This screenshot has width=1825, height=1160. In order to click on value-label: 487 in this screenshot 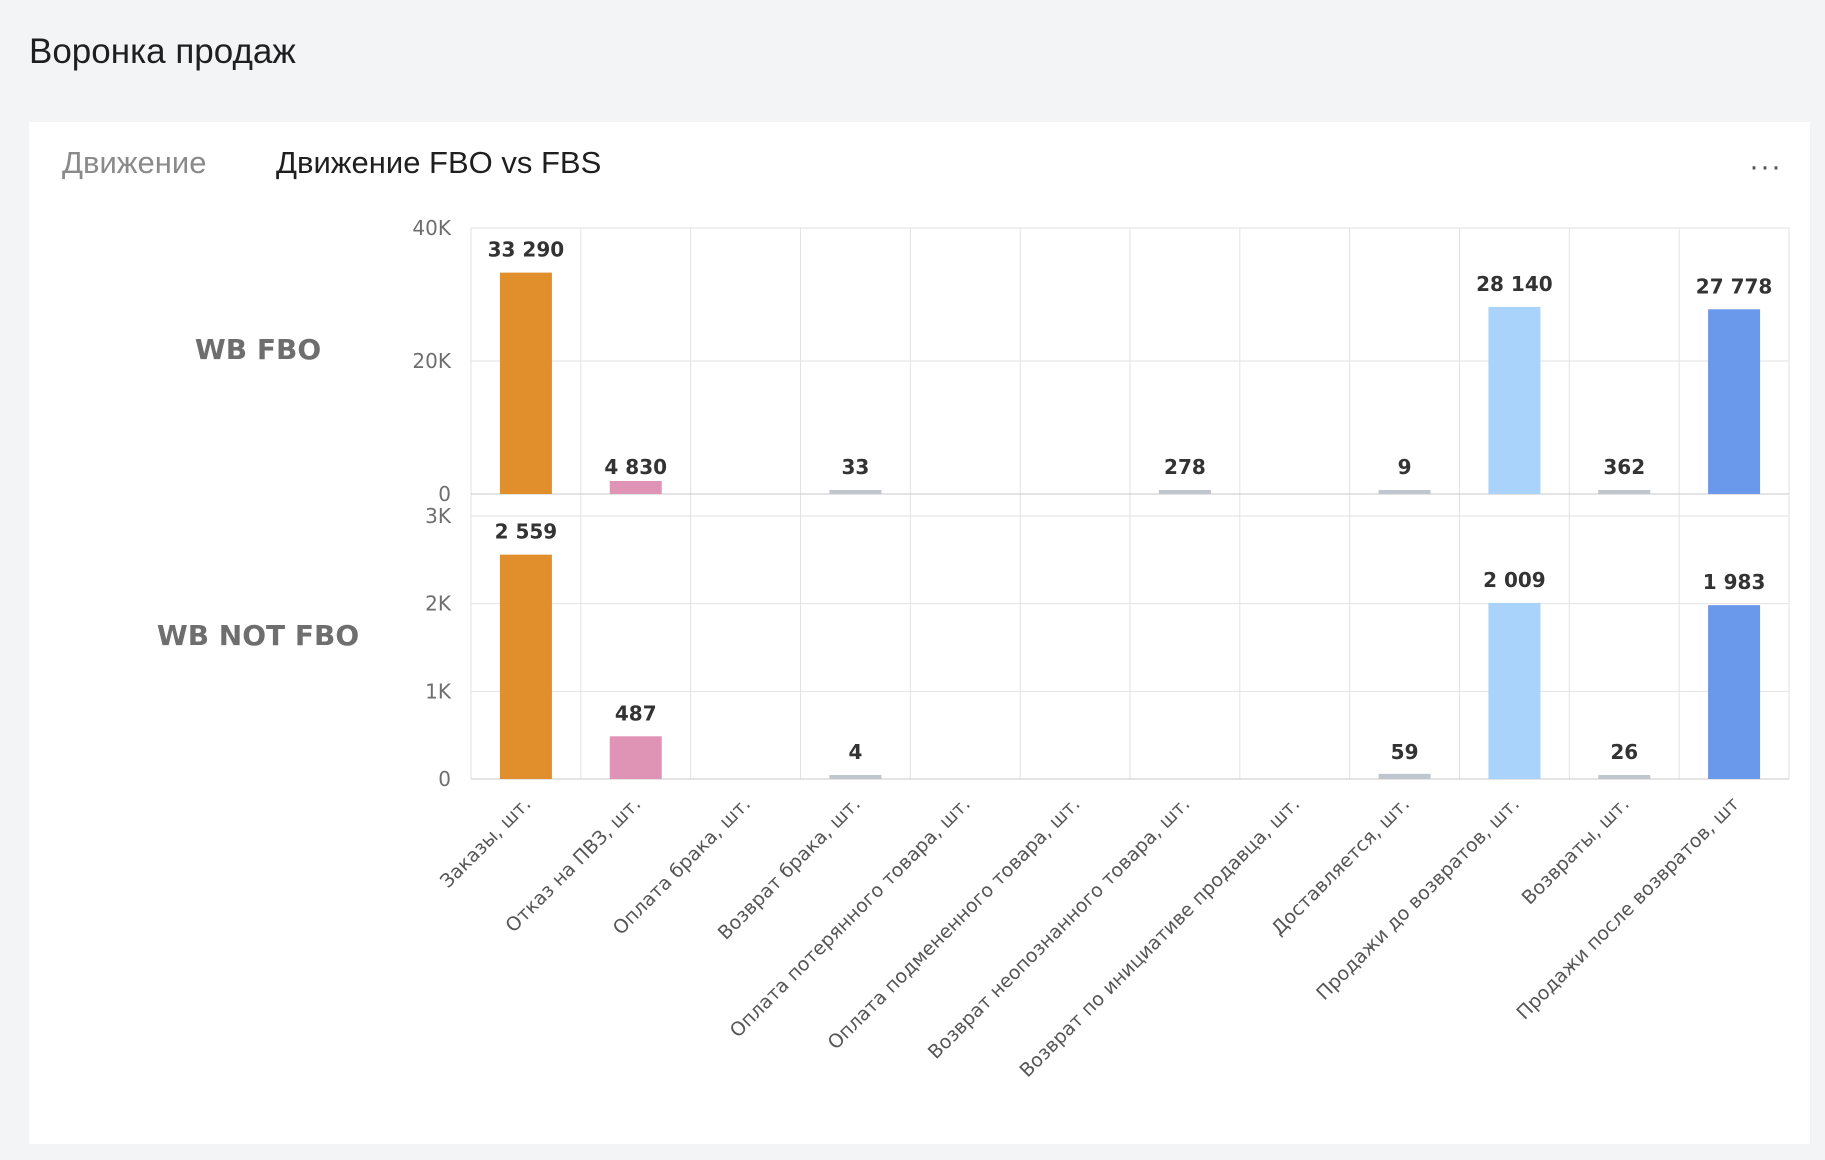, I will do `click(636, 713)`.